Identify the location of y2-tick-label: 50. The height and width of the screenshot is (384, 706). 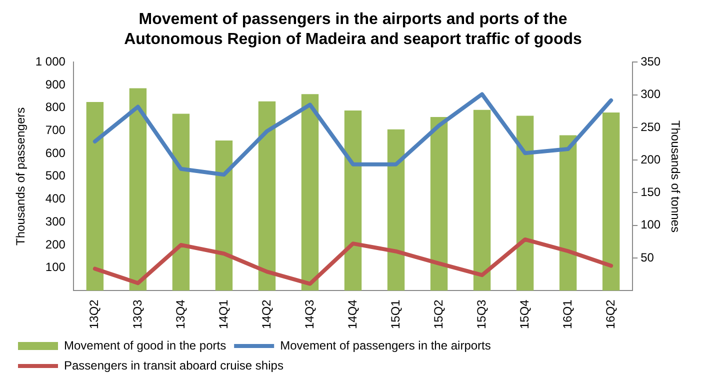
(647, 257).